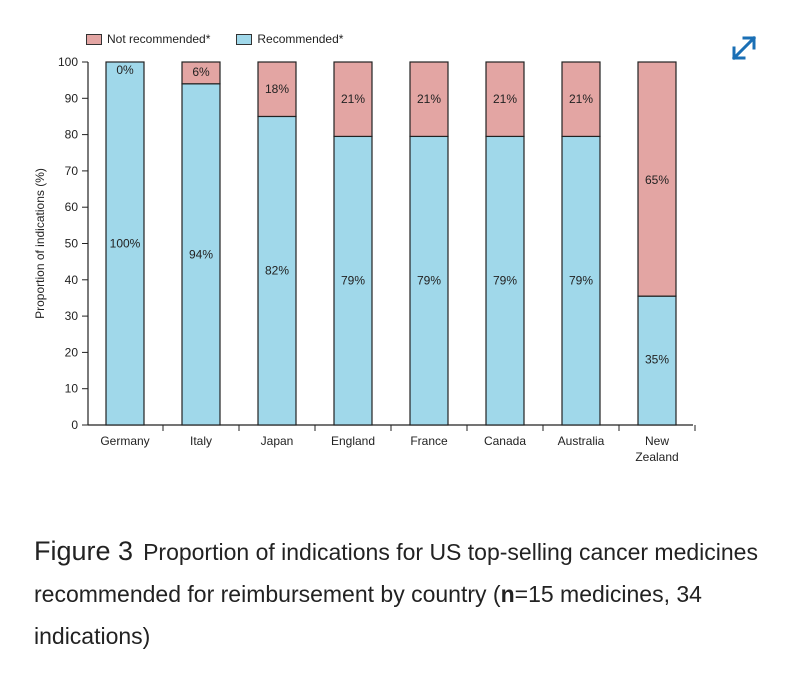 This screenshot has height=690, width=800. I want to click on y-tick-label: 0, so click(74, 425).